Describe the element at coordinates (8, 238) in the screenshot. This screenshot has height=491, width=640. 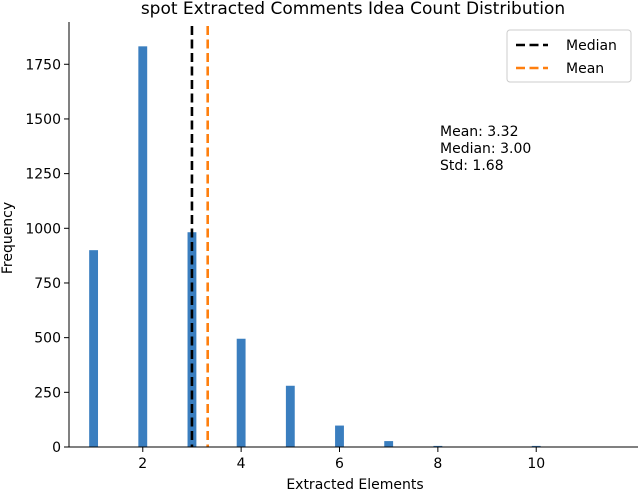
I see `y-axis-label: Frequency` at that location.